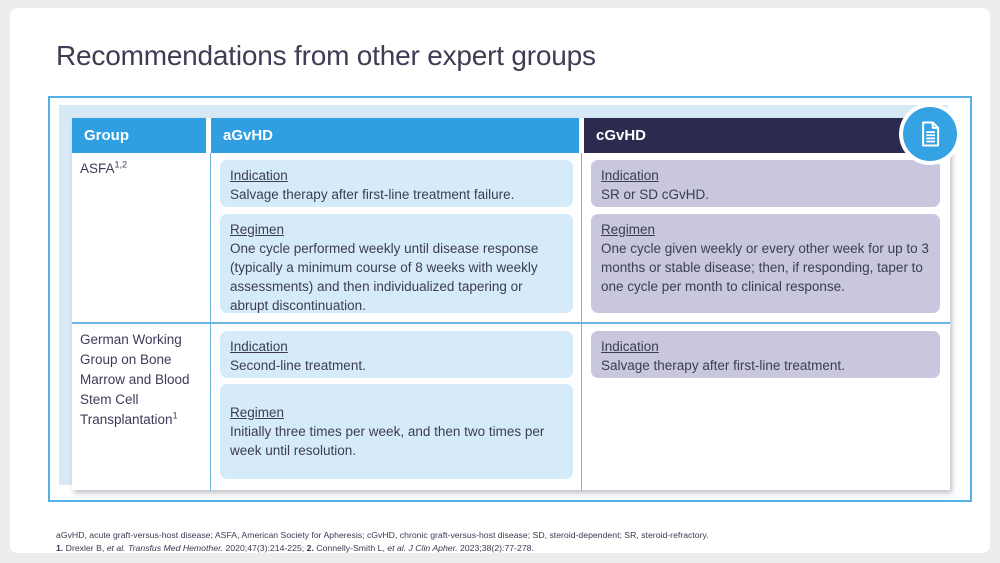 This screenshot has height=563, width=1000. Describe the element at coordinates (326, 55) in the screenshot. I see `page-title: Recommendations from other expert groups` at that location.